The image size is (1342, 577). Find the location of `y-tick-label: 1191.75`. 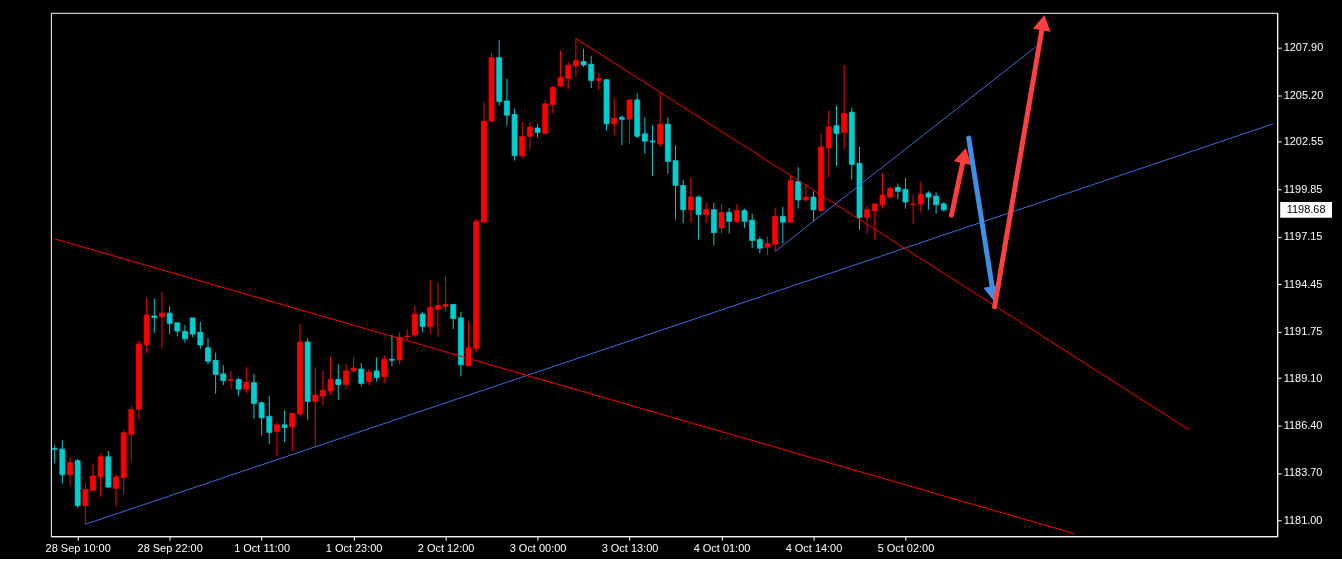

y-tick-label: 1191.75 is located at coordinates (1303, 331).